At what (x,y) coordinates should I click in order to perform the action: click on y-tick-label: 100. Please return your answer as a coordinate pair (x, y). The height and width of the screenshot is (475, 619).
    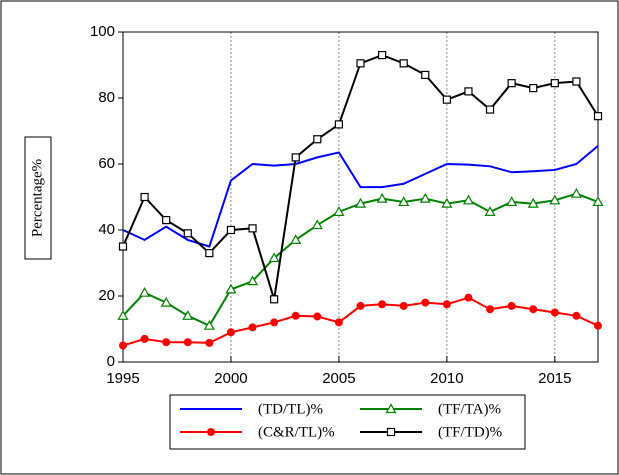
    Looking at the image, I should click on (102, 31).